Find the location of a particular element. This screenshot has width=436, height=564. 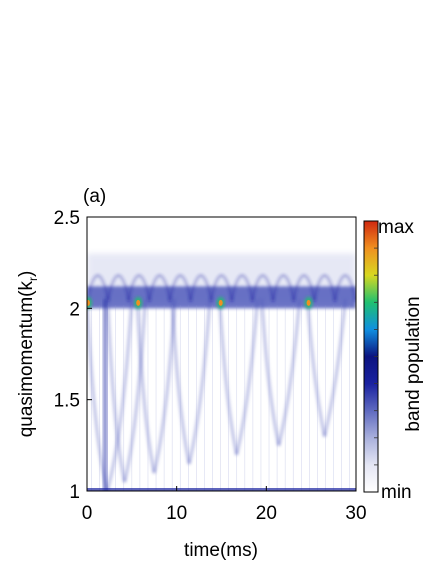

y-tick-label: 1 is located at coordinates (74, 492).